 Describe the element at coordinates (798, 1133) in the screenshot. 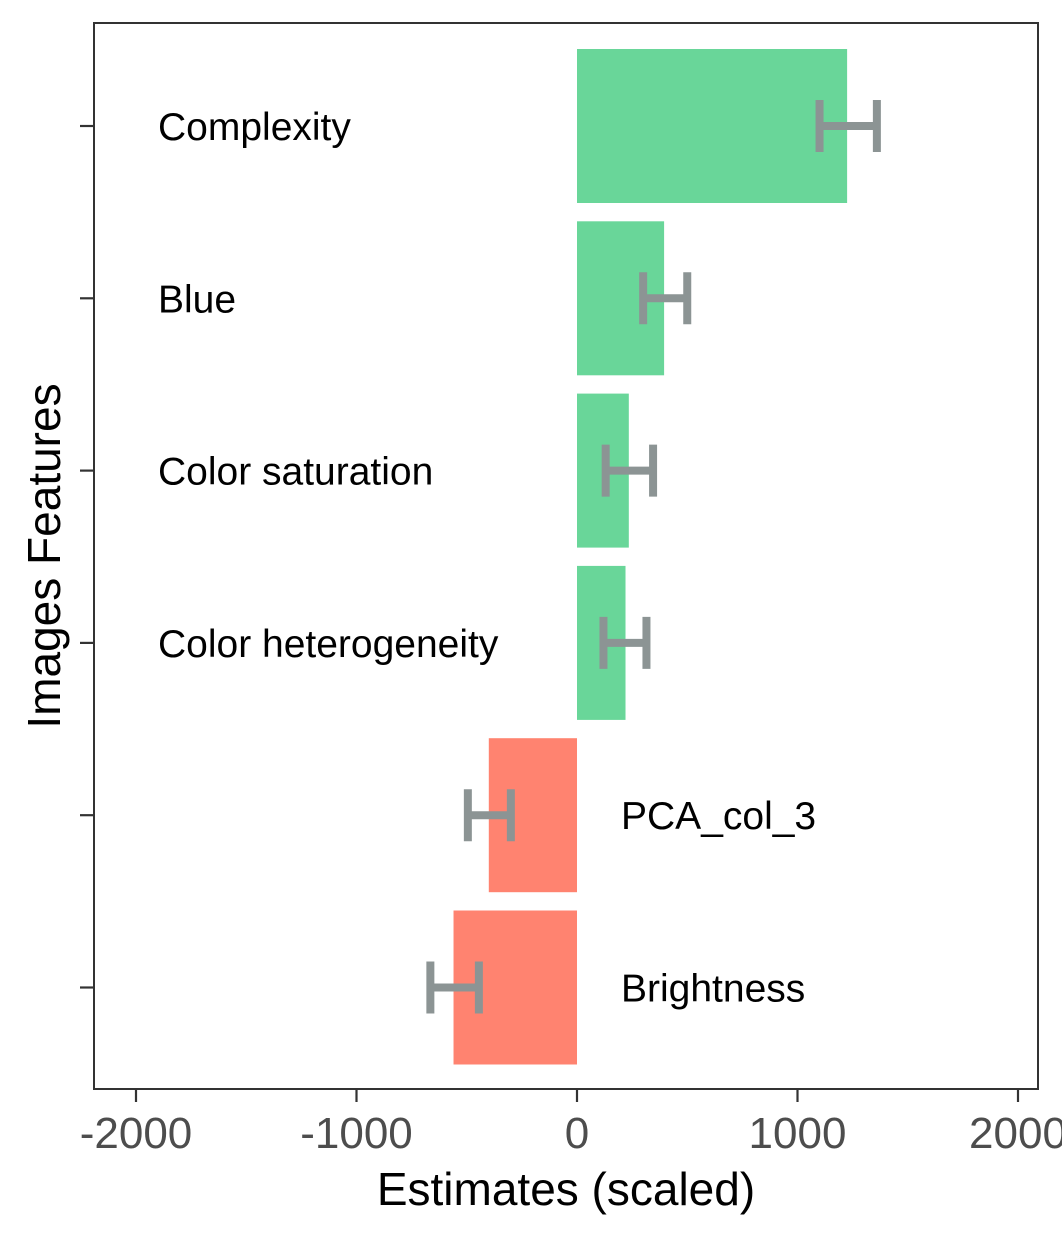

I see `x-tick-label: 1000` at that location.